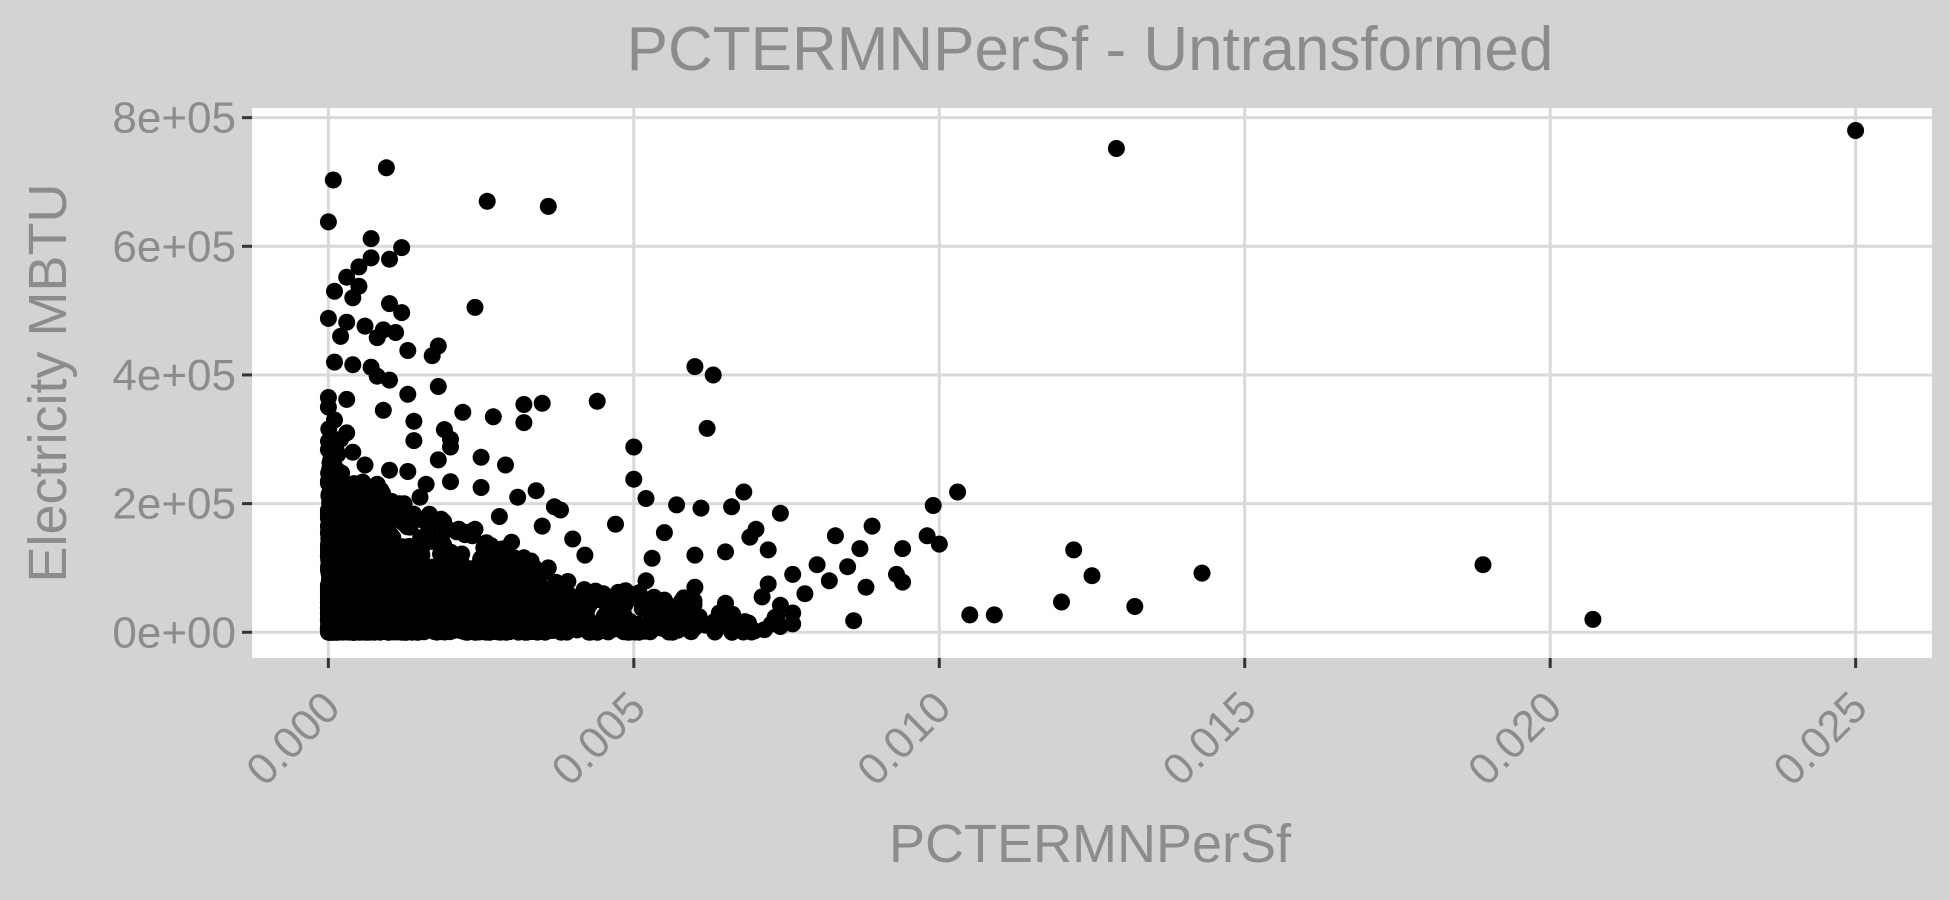  Describe the element at coordinates (174, 118) in the screenshot. I see `y-tick-label: 8e+05` at that location.